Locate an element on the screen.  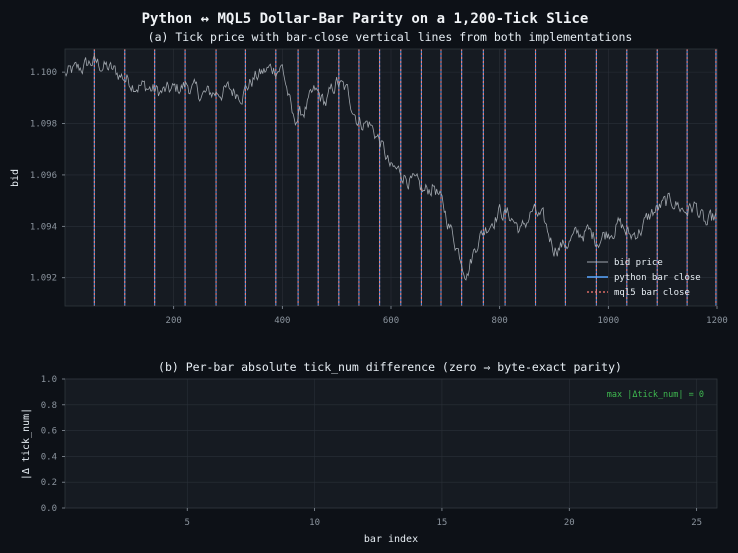
panel-a-x-tick-label: 800 is located at coordinates (500, 321).